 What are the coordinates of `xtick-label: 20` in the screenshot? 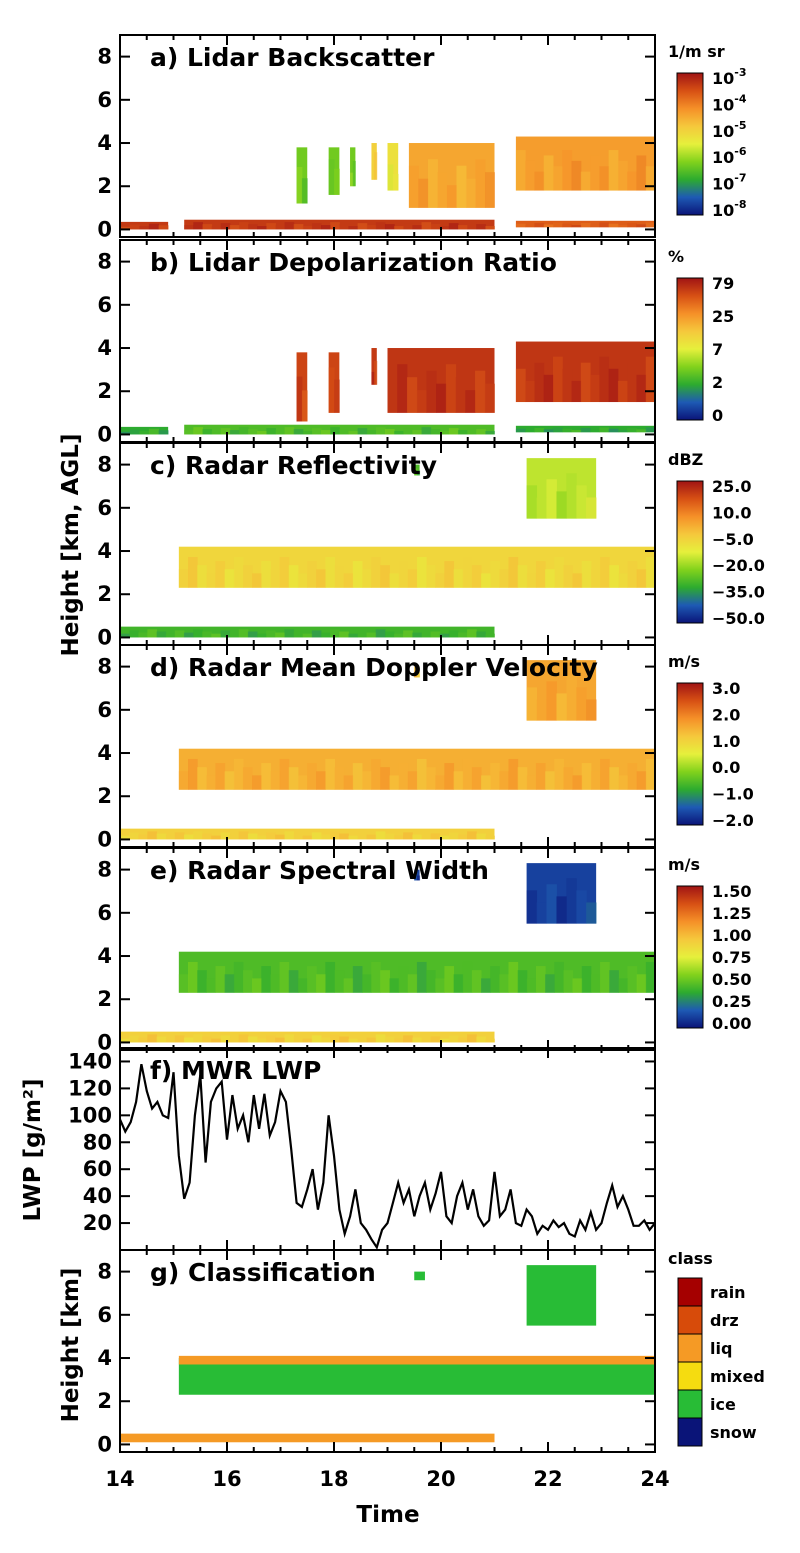 It's located at (440, 1479).